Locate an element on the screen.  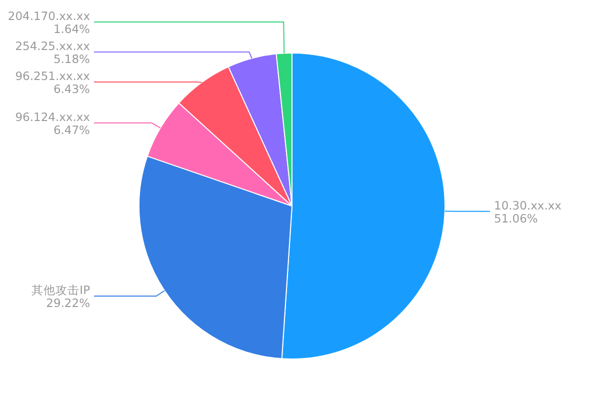
data-label: 1.64% is located at coordinates (71, 29).